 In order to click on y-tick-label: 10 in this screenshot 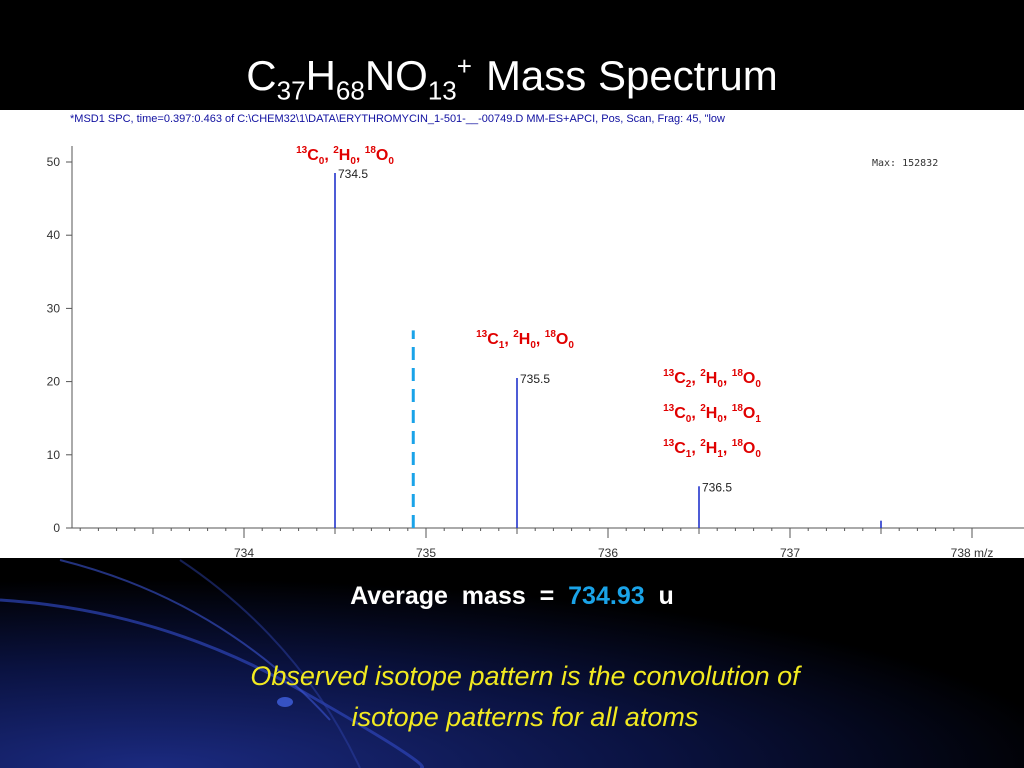, I will do `click(54, 455)`.